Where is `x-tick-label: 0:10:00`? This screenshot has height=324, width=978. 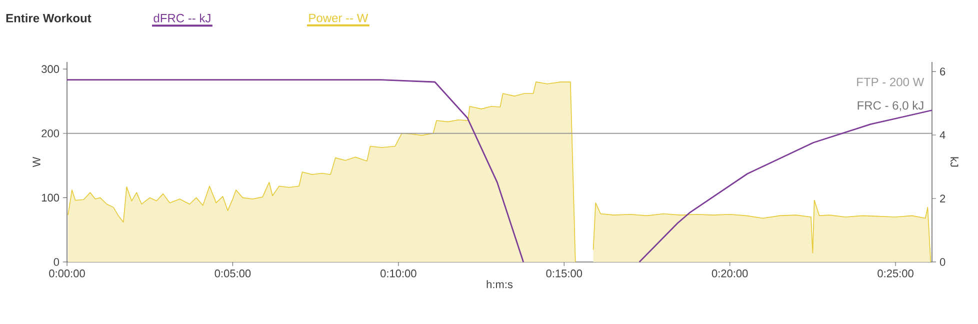 x-tick-label: 0:10:00 is located at coordinates (398, 274).